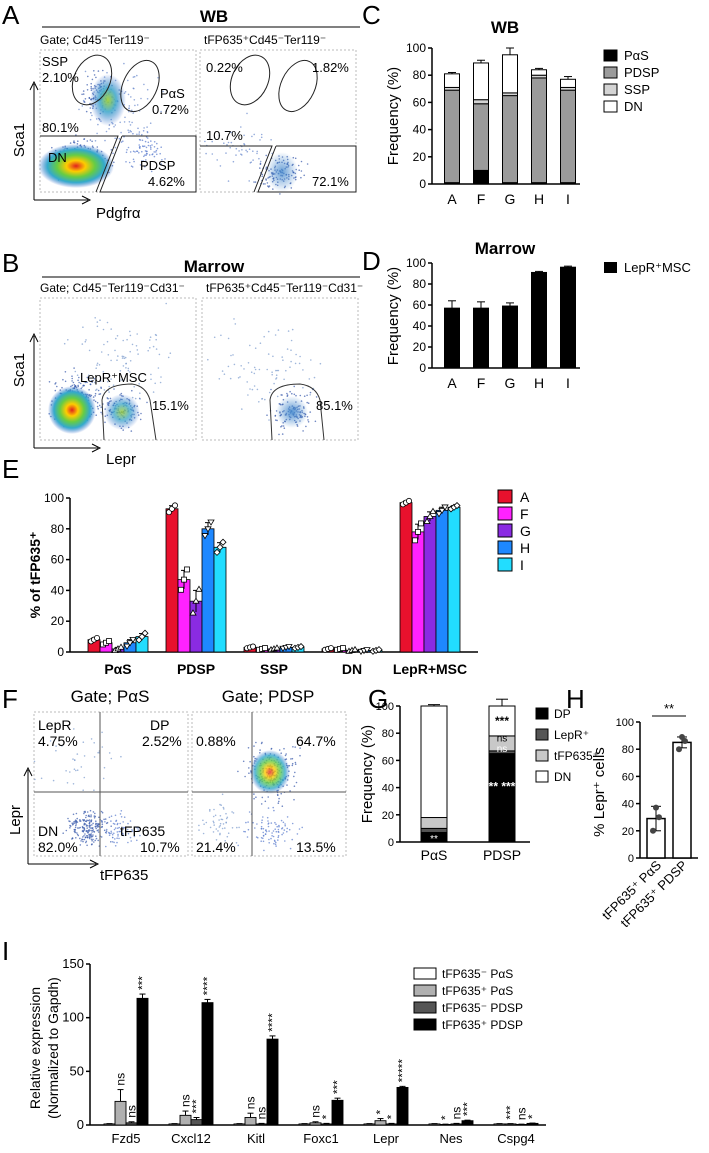  Describe the element at coordinates (160, 847) in the screenshot. I see `f-tfp-pct: 10.7%` at that location.